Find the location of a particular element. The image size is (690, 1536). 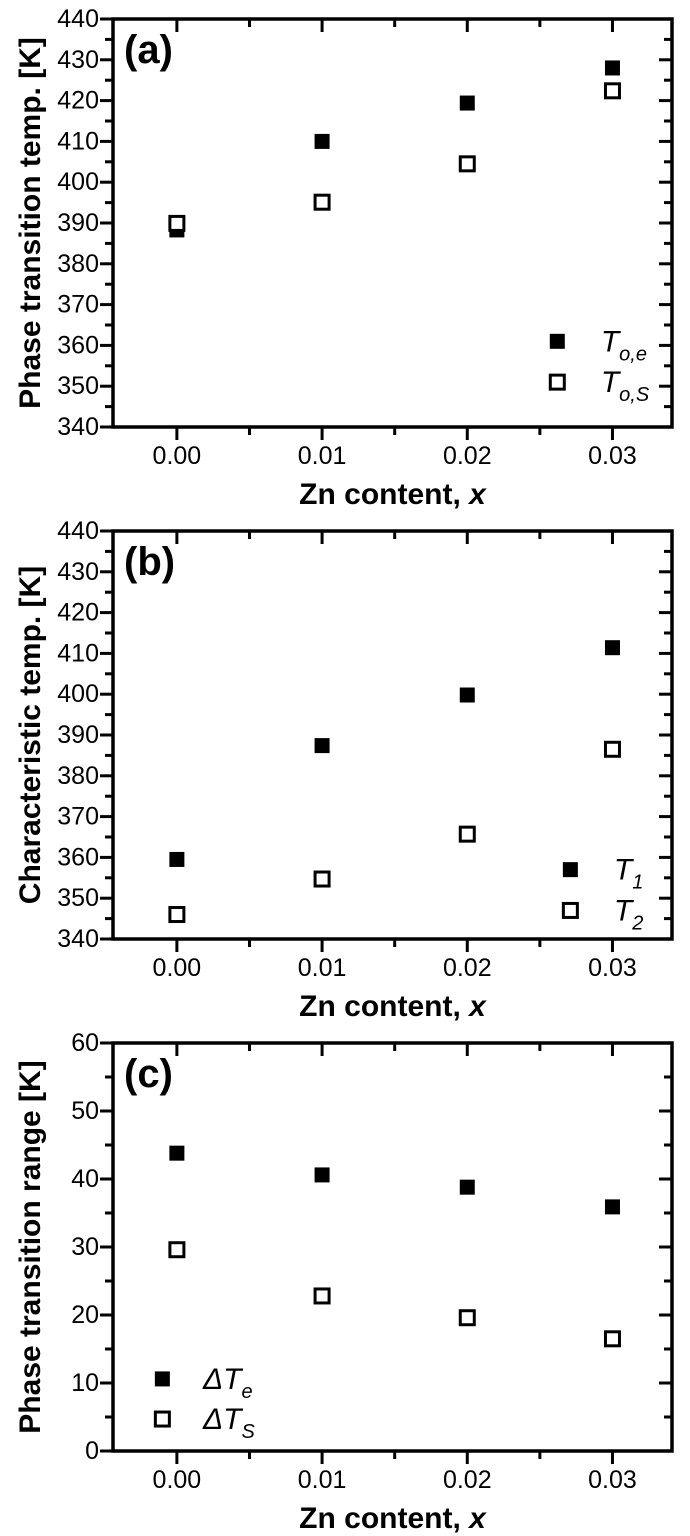

series-dTe is located at coordinates (394, 1180).